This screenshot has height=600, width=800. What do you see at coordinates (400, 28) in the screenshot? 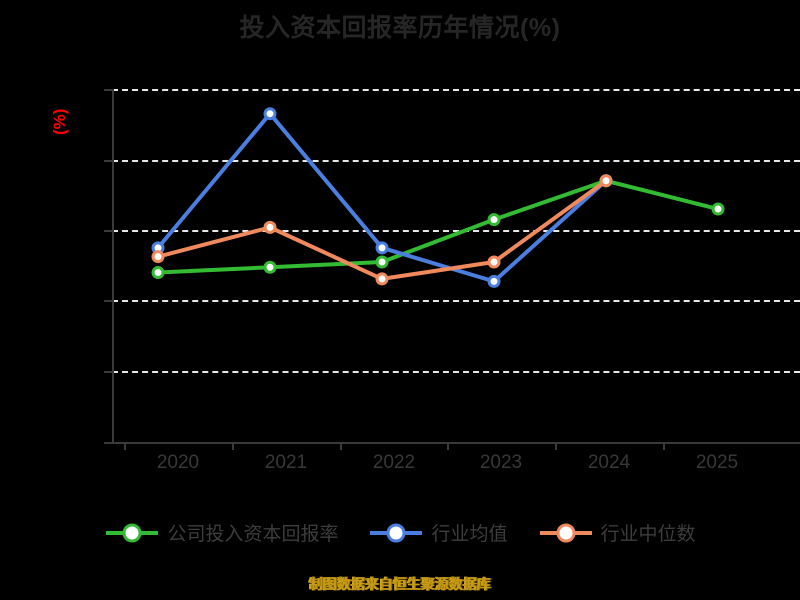
I see `page-title: 投入资本回报率历年情况(%)` at bounding box center [400, 28].